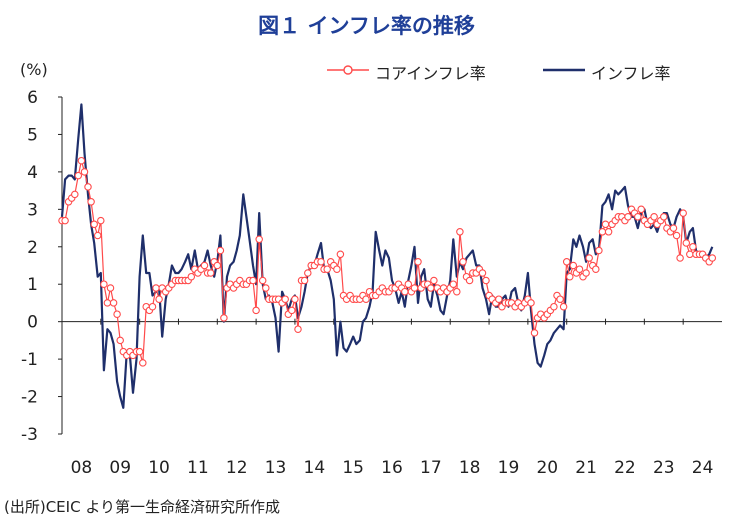  I want to click on legend-swatch-headline, so click(564, 70).